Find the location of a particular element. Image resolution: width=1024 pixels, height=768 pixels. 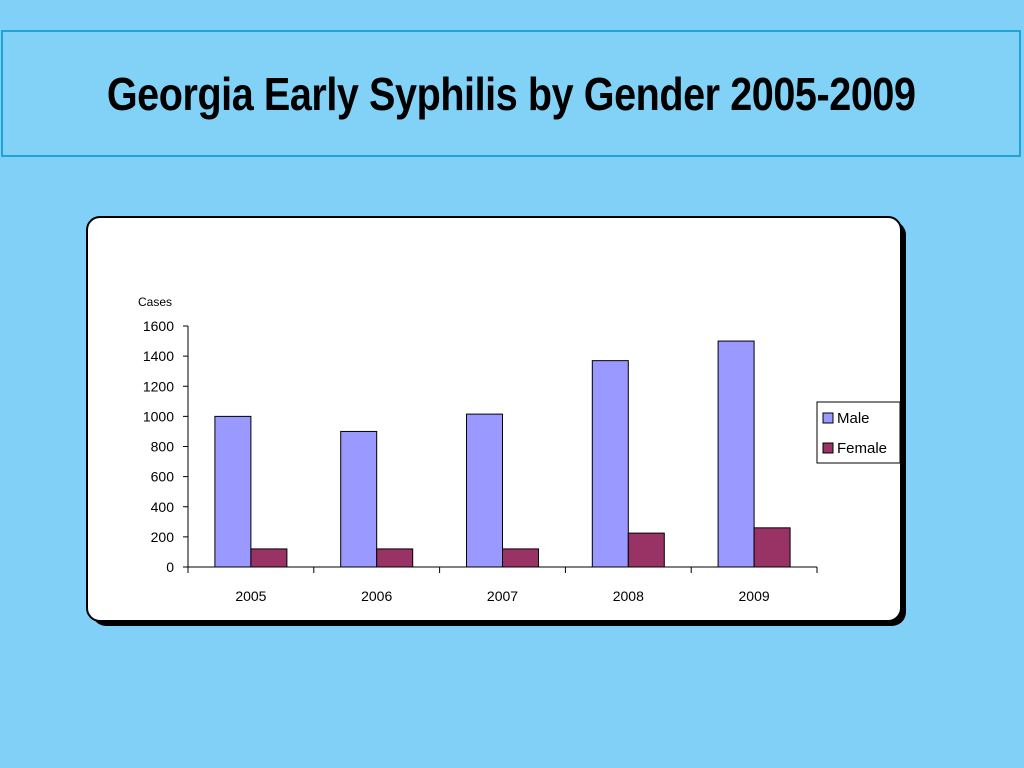

x-tick-label-2006: 2006 is located at coordinates (376, 596).